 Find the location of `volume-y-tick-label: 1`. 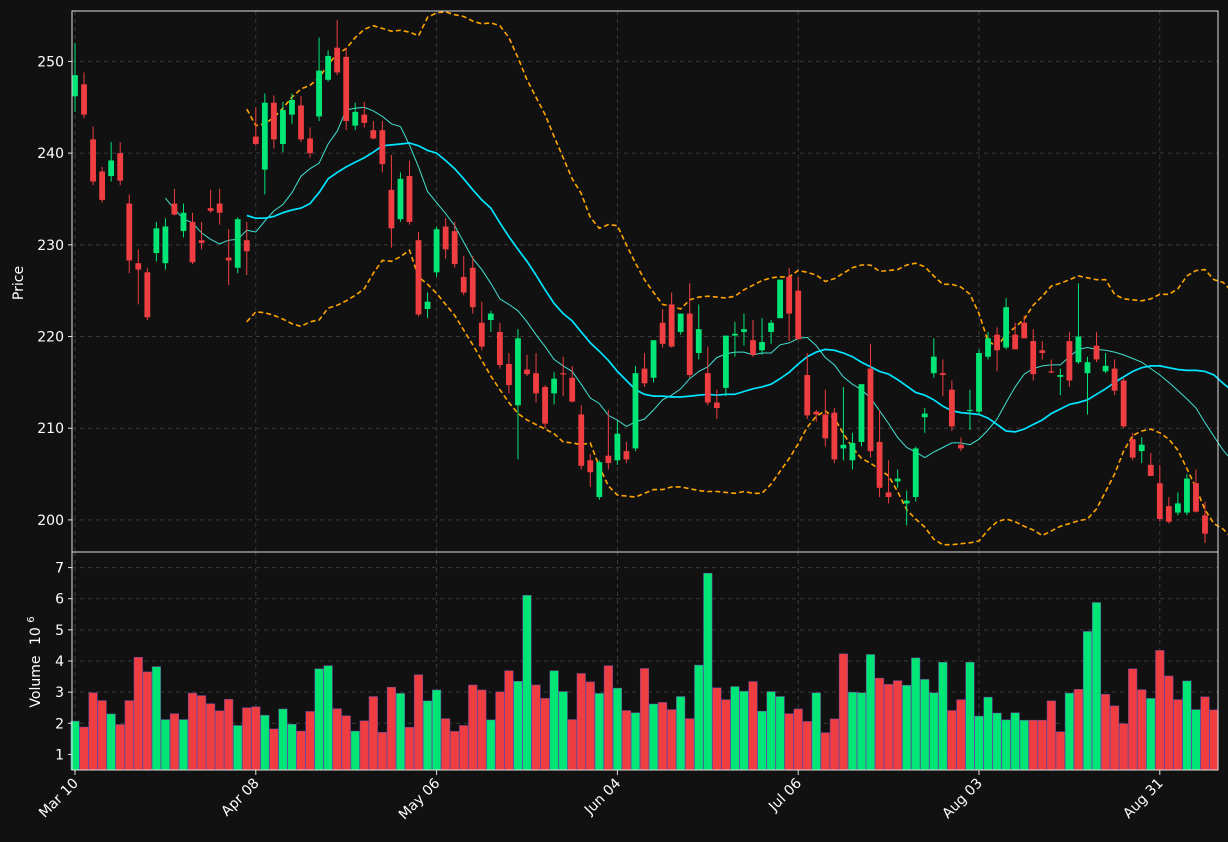

volume-y-tick-label: 1 is located at coordinates (59, 755).